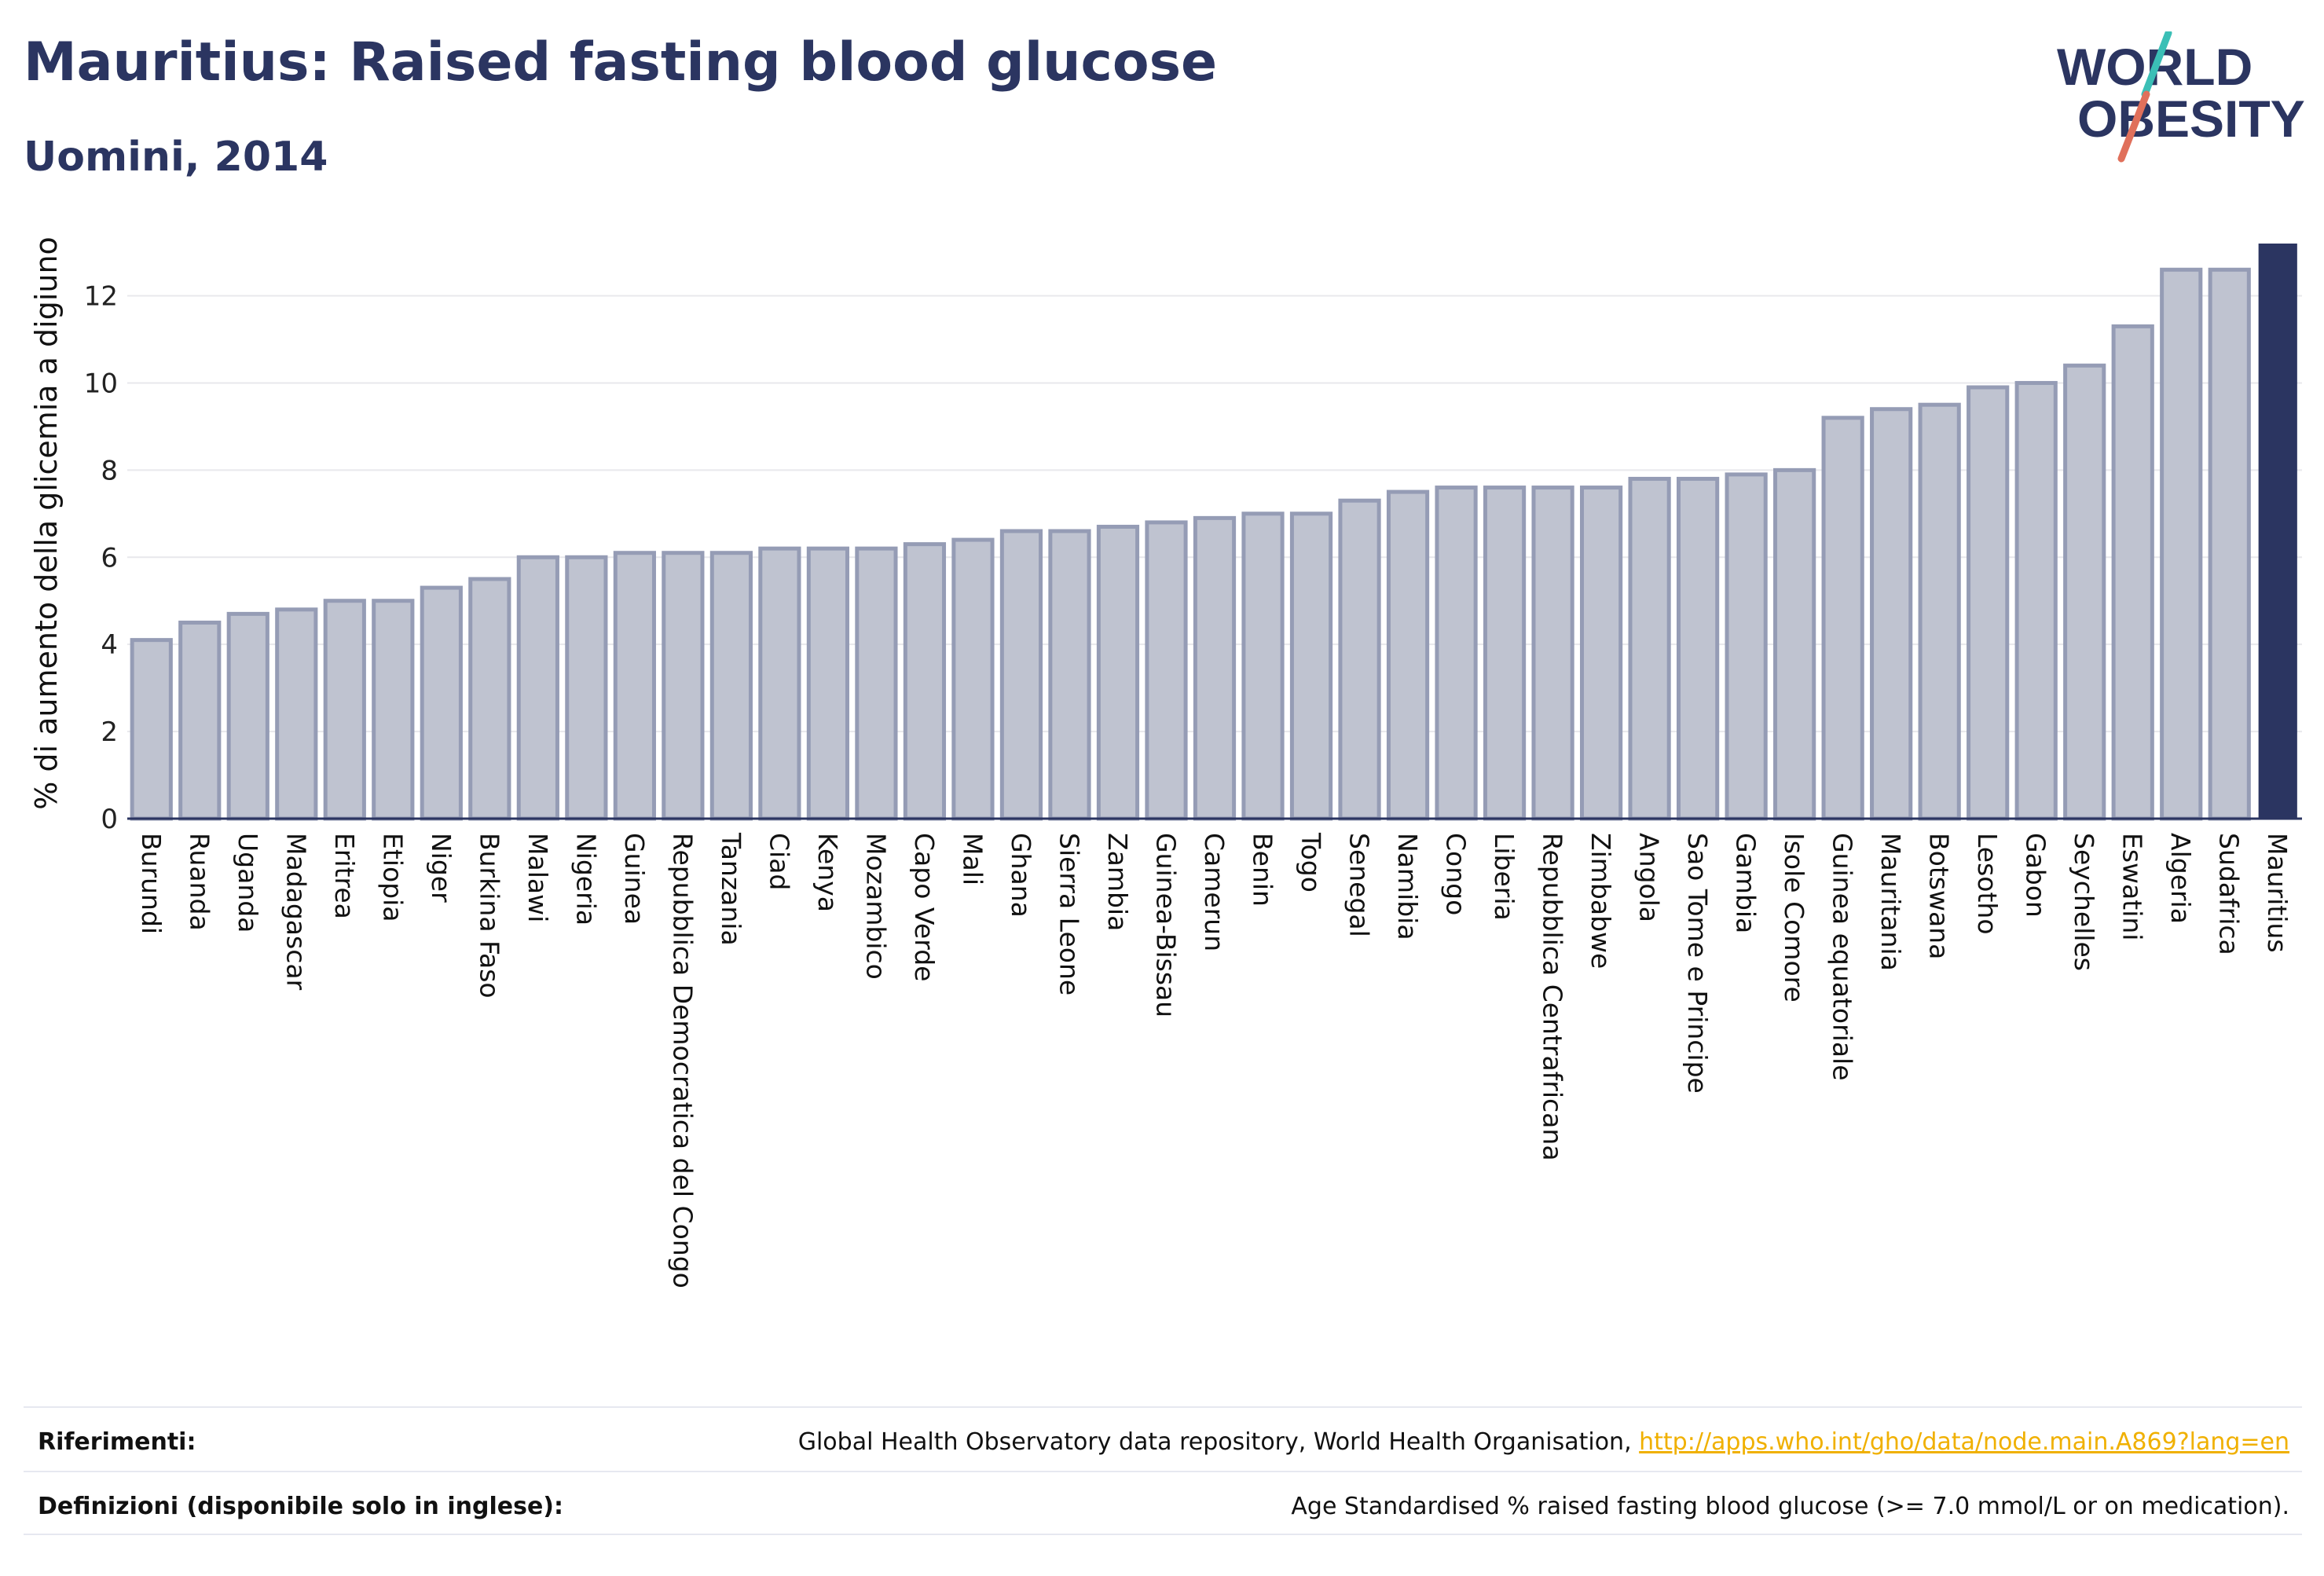 The image size is (2324, 1576). Describe the element at coordinates (537, 877) in the screenshot. I see `x-tick-label: Malawi` at that location.